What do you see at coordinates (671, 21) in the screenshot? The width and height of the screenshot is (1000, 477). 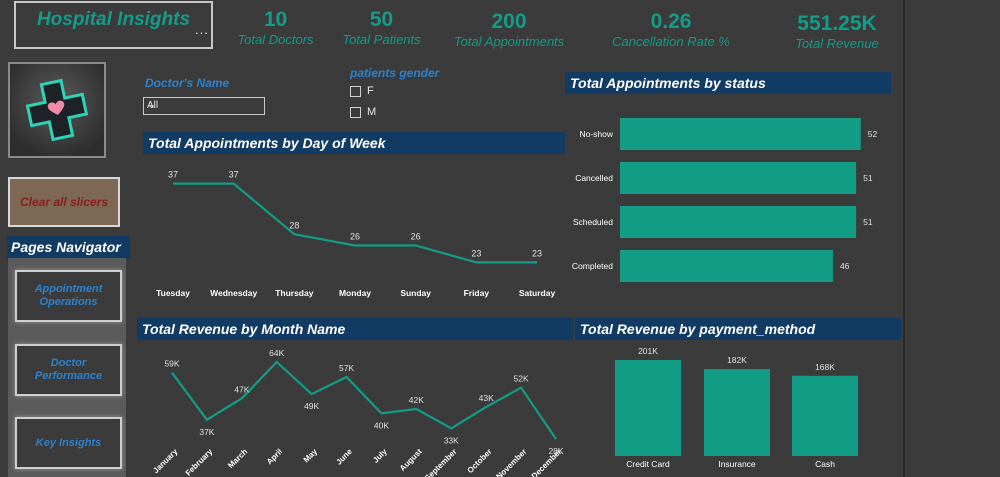 I see `kpi-value: 0.26` at bounding box center [671, 21].